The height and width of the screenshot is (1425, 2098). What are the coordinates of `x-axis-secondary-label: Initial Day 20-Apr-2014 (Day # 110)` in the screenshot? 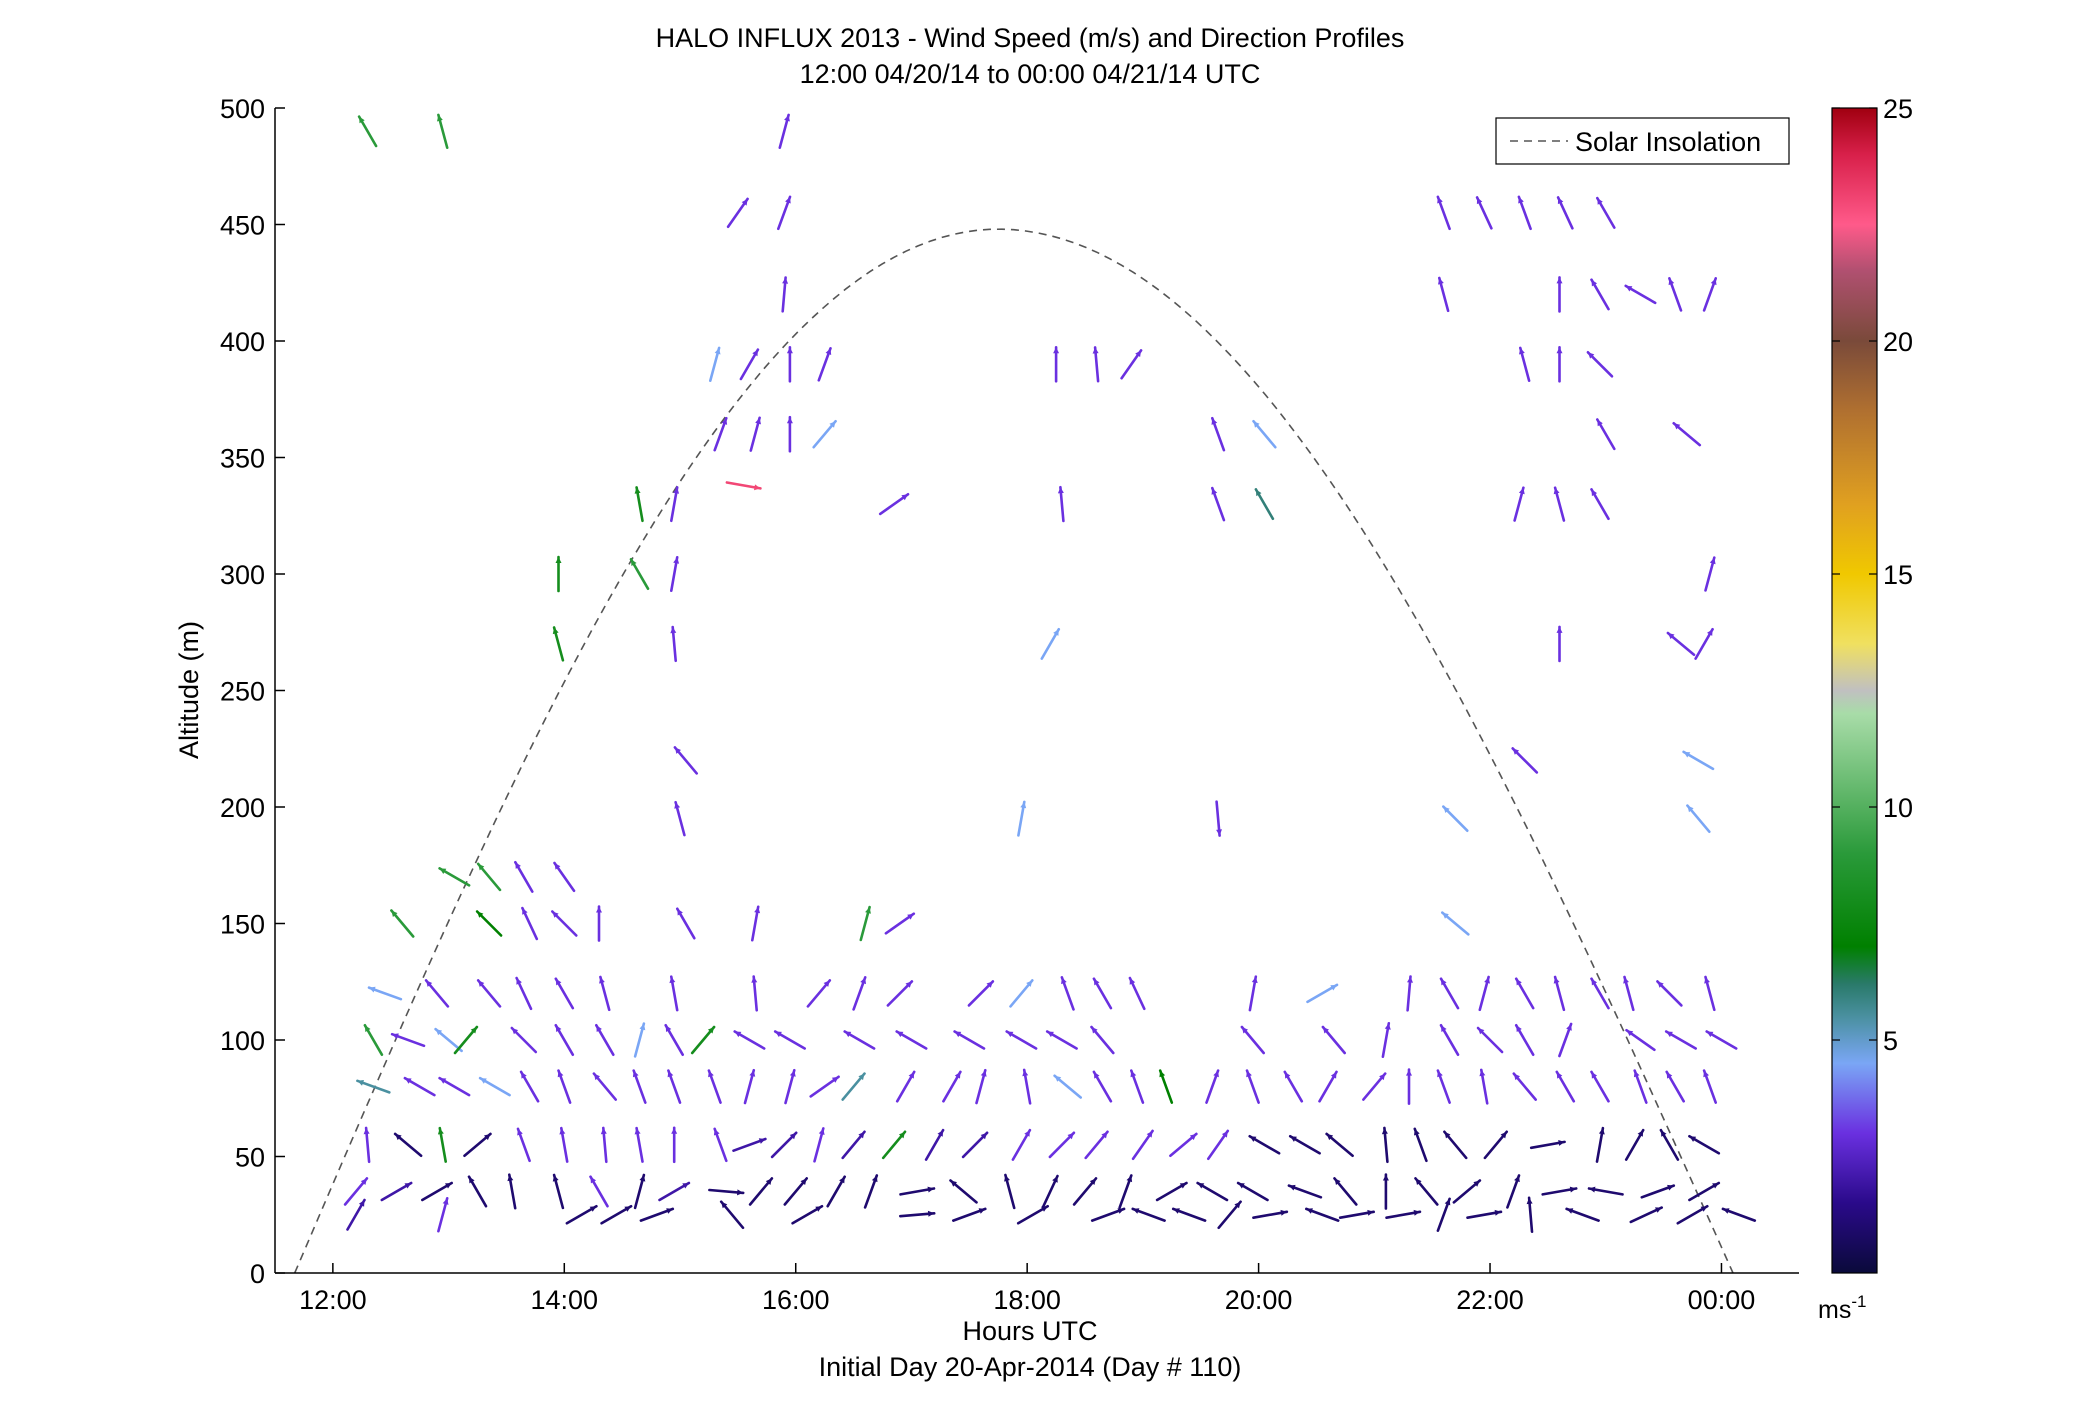 It's located at (1030, 1367).